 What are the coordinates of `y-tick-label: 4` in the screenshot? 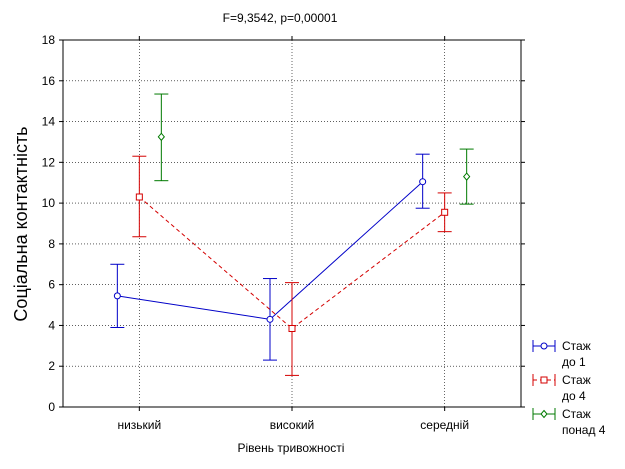 It's located at (51, 325).